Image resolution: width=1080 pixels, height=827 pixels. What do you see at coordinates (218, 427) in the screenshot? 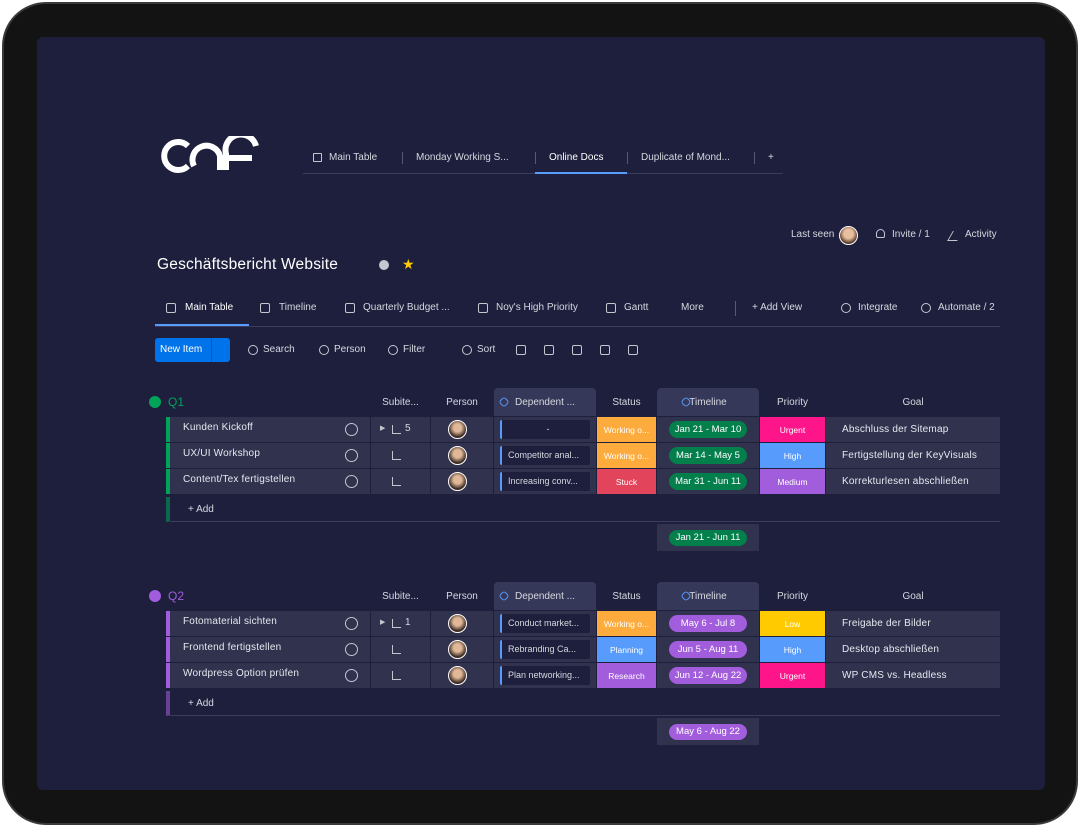
I see `item-name: Kunden Kickoff` at bounding box center [218, 427].